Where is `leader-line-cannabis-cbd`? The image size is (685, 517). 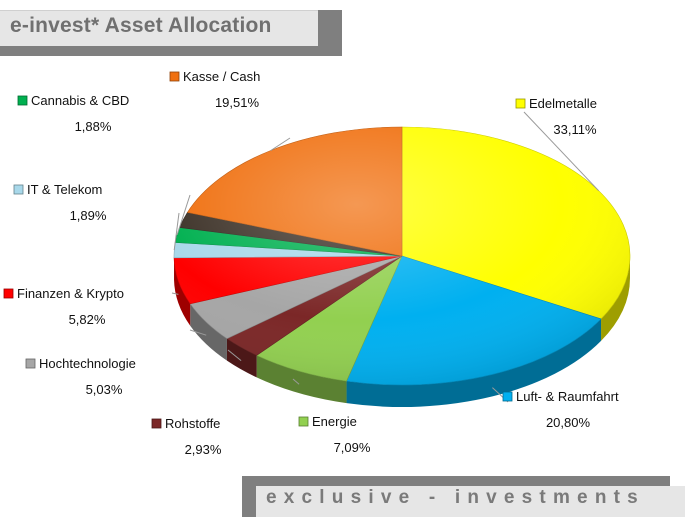 leader-line-cannabis-cbd is located at coordinates (183, 215).